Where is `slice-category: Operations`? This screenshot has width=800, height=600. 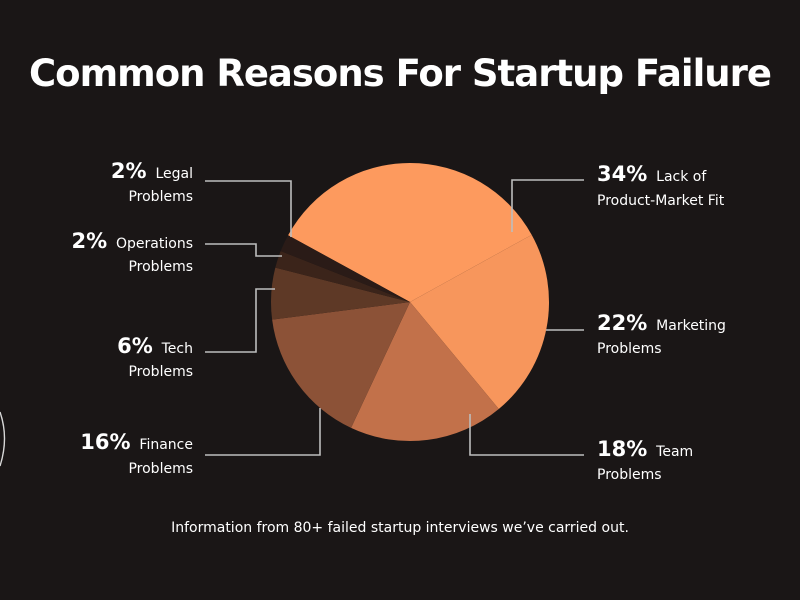 slice-category: Operations is located at coordinates (150, 244).